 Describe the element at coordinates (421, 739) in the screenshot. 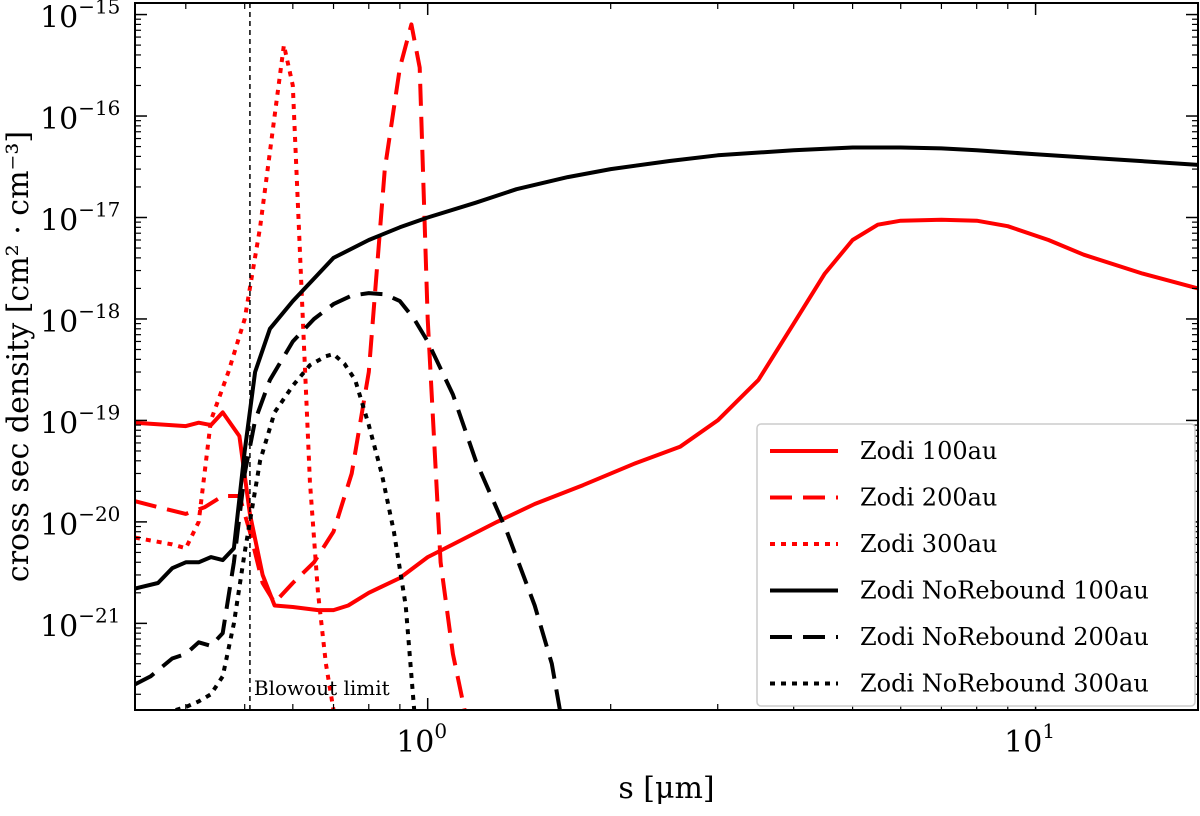

I see `x-tick-label: 10⁰` at that location.